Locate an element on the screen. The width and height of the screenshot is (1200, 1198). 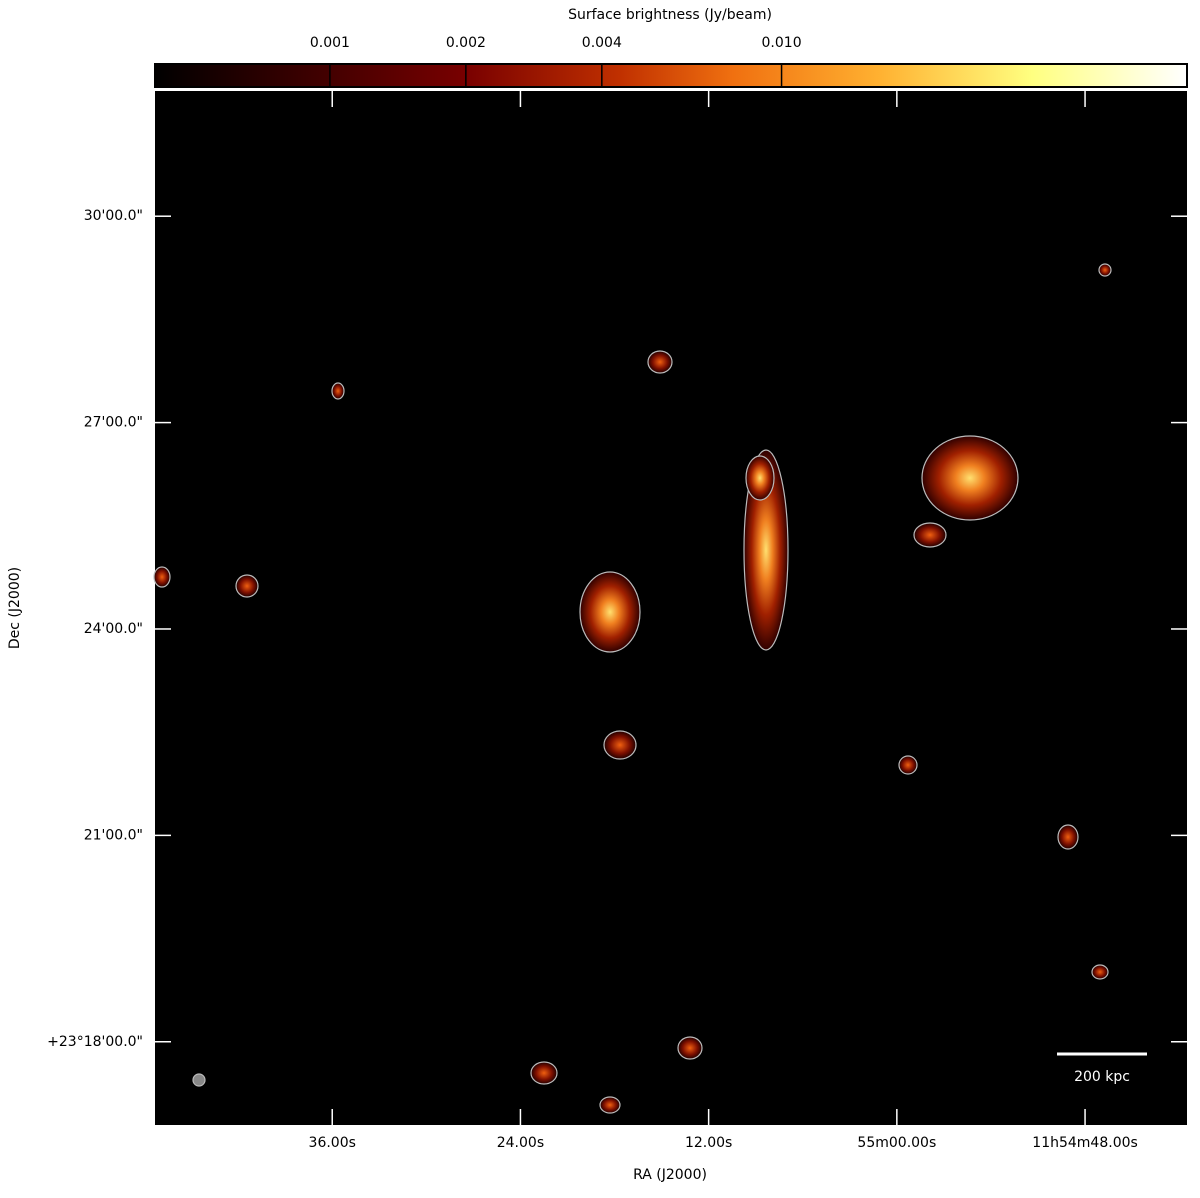
colorbar-tick-label: 0.001 is located at coordinates (330, 43).